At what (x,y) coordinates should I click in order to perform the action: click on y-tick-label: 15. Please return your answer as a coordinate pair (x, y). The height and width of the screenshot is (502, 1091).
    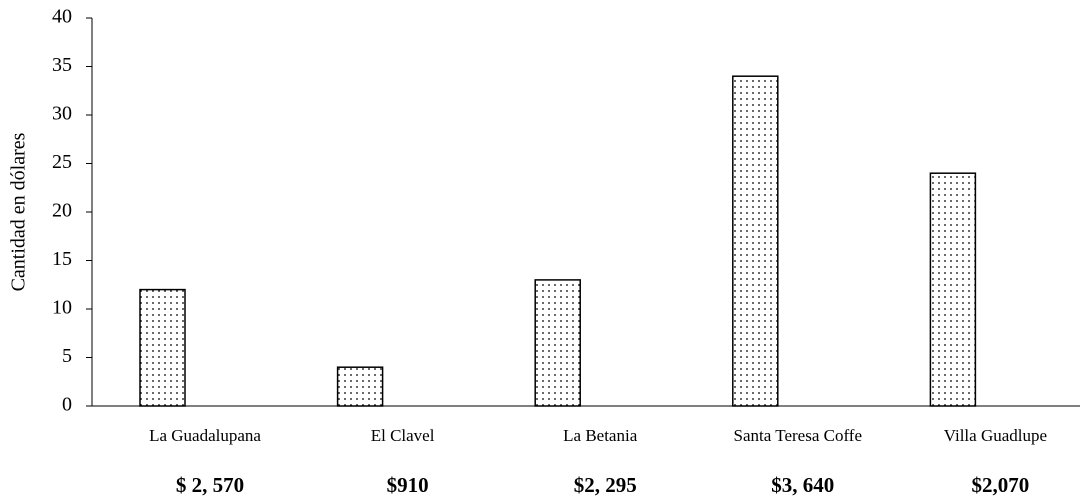
    Looking at the image, I should click on (62, 259).